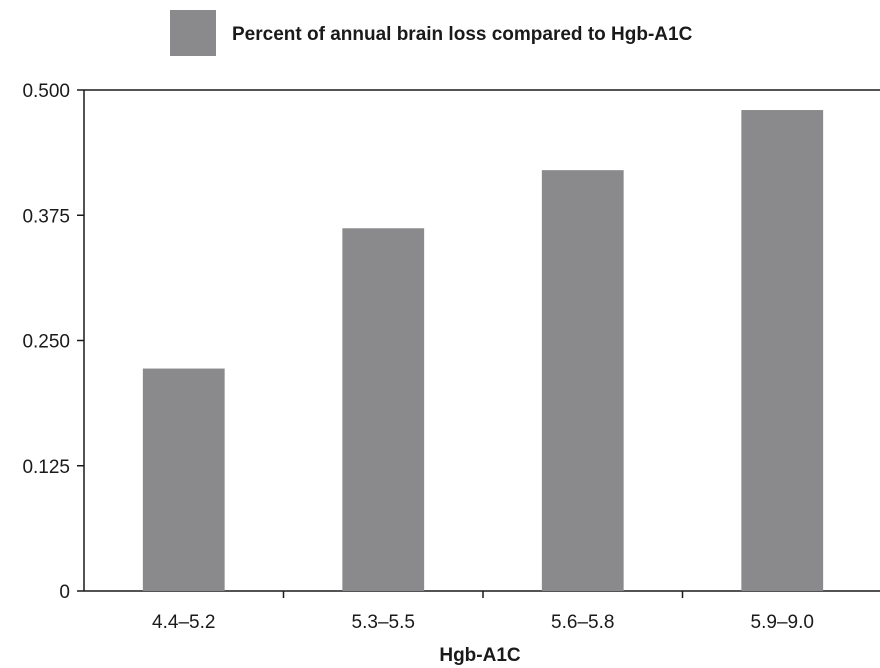 The width and height of the screenshot is (880, 668). What do you see at coordinates (64, 592) in the screenshot?
I see `y-tick-label: 0` at bounding box center [64, 592].